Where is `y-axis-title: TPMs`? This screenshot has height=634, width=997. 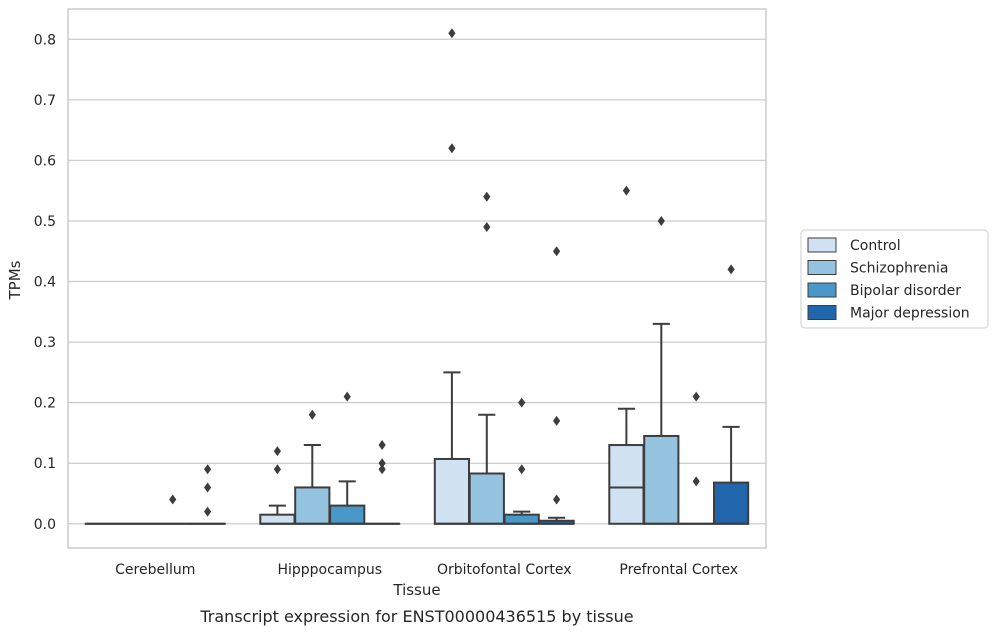 y-axis-title: TPMs is located at coordinates (15, 280).